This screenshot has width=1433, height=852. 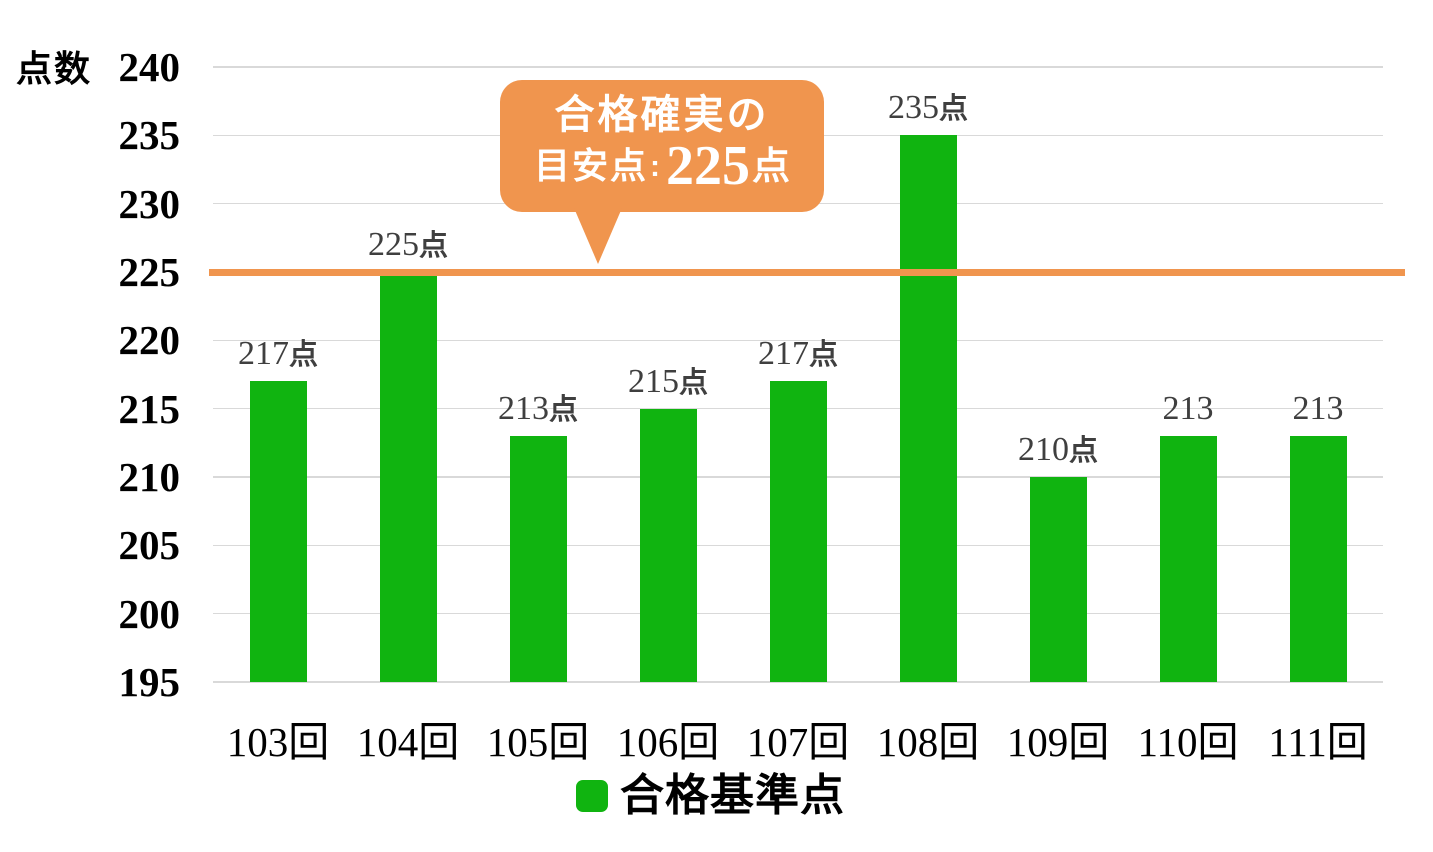 I want to click on y-tick-label-200: 200, so click(x=149, y=613).